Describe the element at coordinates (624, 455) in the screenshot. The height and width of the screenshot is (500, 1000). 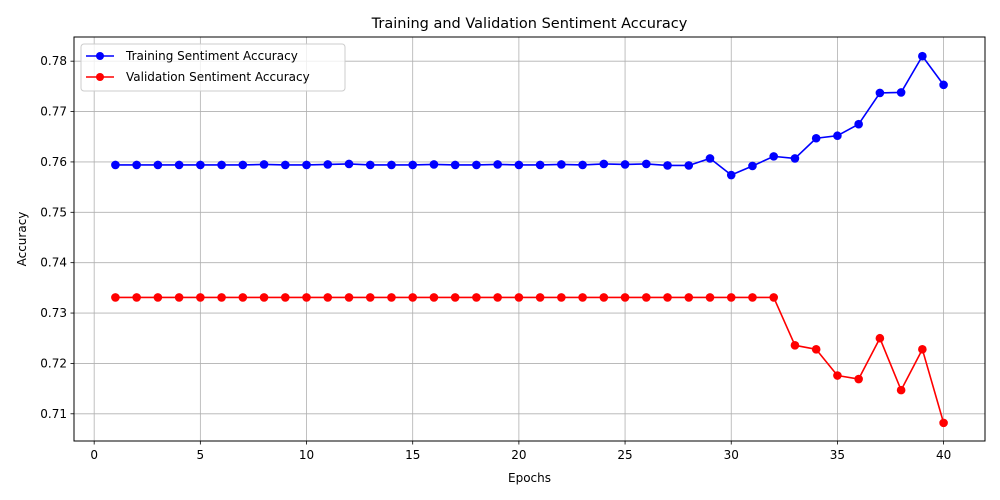
I see `x-tick-label: 25` at that location.